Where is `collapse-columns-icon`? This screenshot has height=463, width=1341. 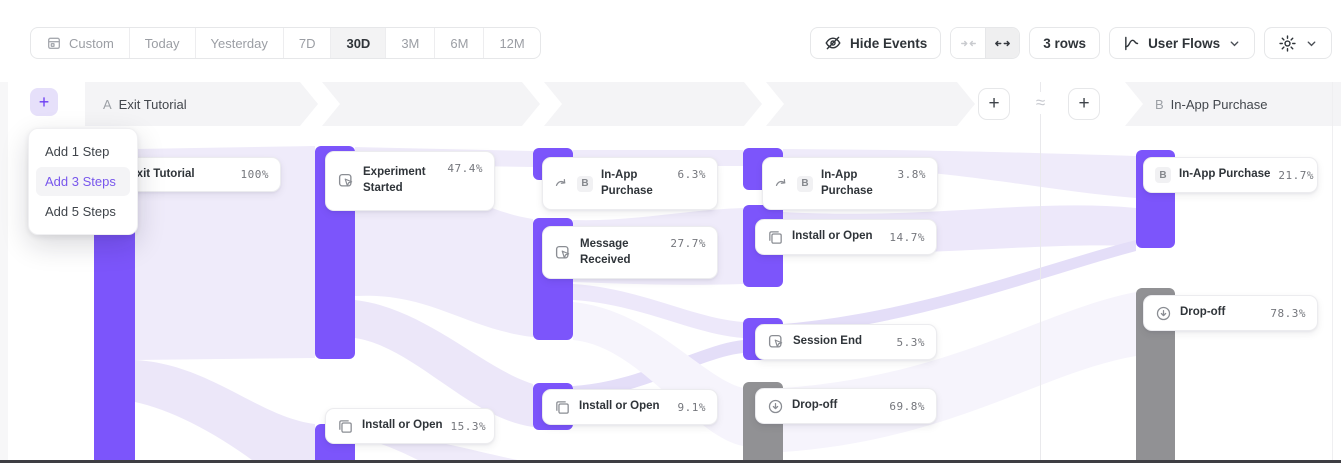 collapse-columns-icon is located at coordinates (968, 43).